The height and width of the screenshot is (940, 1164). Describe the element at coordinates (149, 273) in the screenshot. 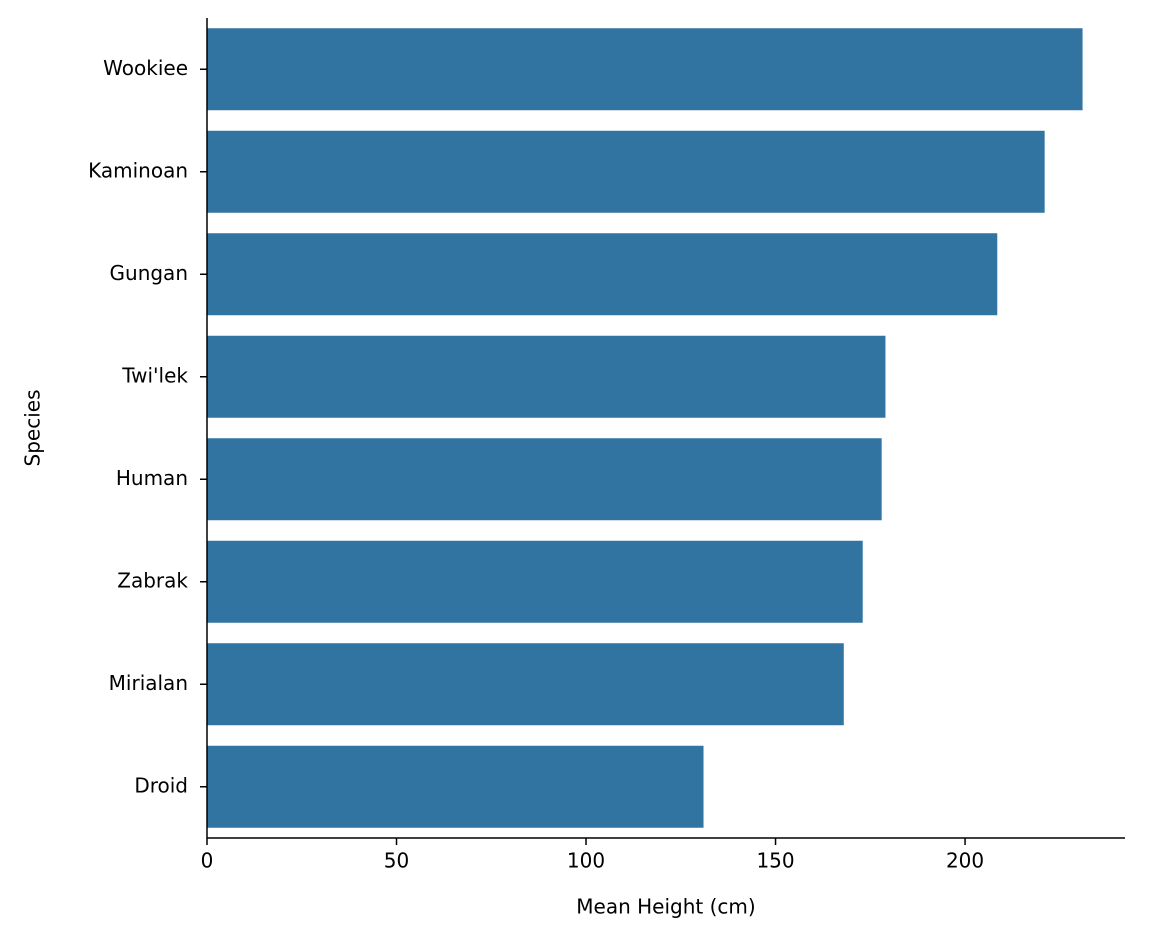

I see `y-tick-label: Gungan` at that location.